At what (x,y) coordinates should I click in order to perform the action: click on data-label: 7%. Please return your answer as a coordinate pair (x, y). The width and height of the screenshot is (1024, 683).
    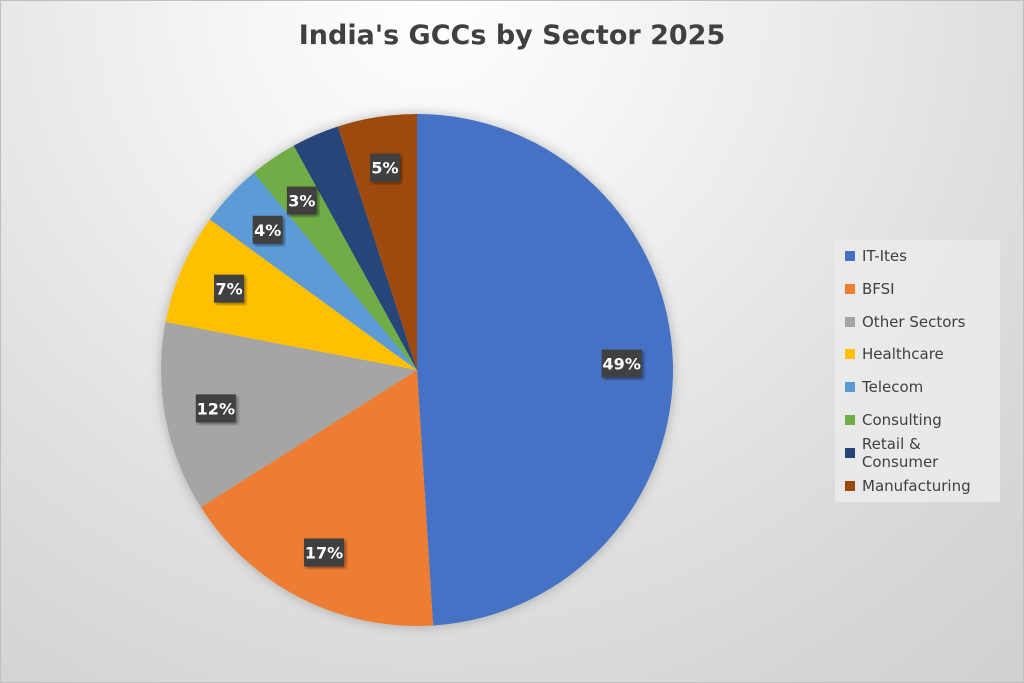
    Looking at the image, I should click on (229, 288).